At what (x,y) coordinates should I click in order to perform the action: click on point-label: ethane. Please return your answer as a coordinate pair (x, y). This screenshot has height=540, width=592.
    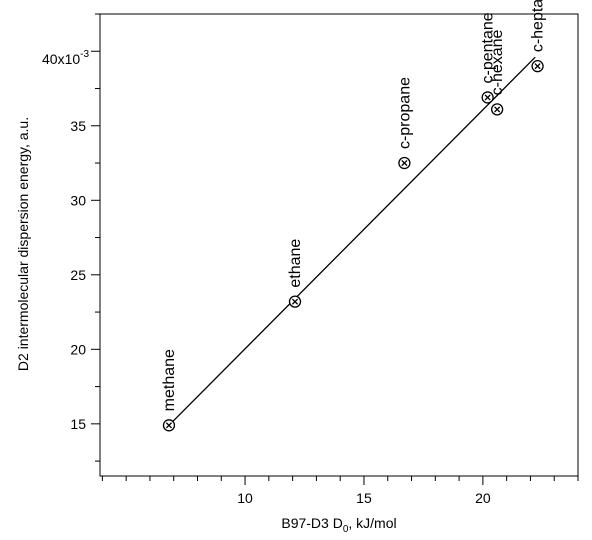
    Looking at the image, I should click on (295, 263).